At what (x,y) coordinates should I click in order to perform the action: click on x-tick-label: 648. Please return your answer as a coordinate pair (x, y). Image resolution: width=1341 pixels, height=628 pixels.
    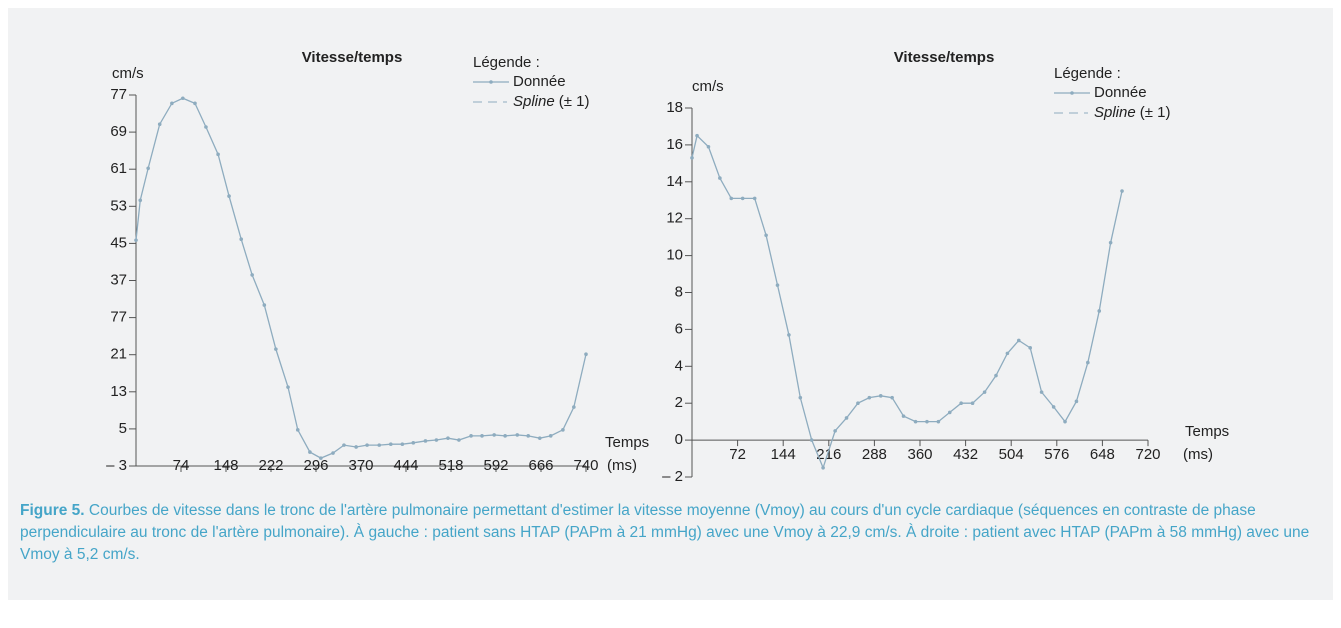
    Looking at the image, I should click on (1102, 454).